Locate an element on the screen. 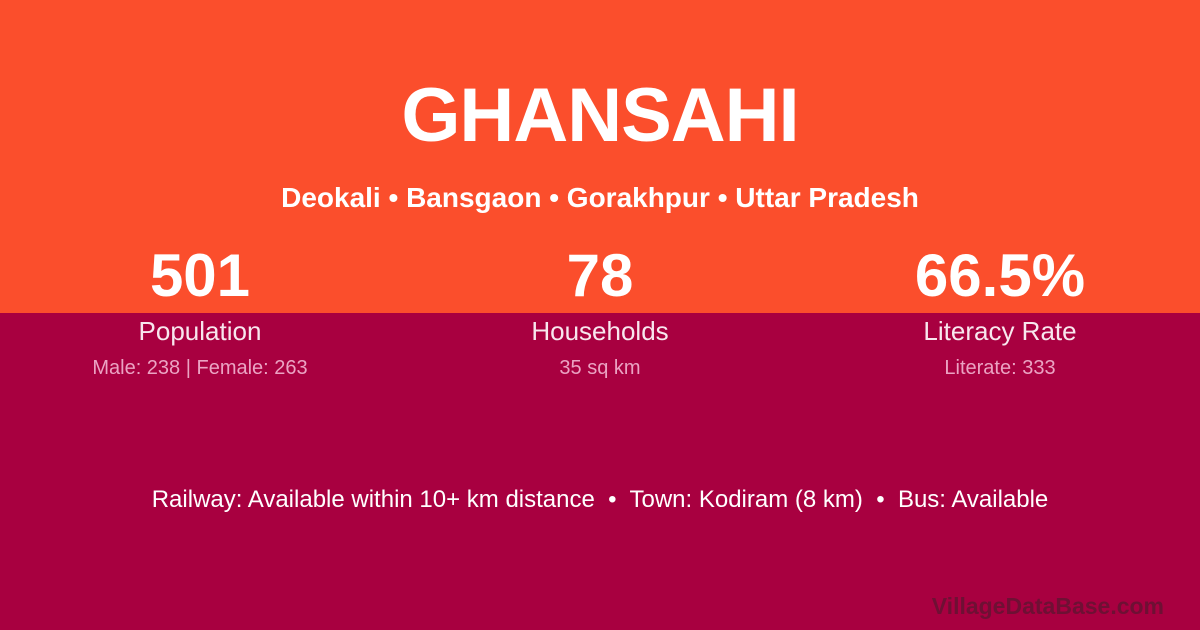 The height and width of the screenshot is (630, 1200). population-detail: Male: 238 | Female: 263 is located at coordinates (200, 368).